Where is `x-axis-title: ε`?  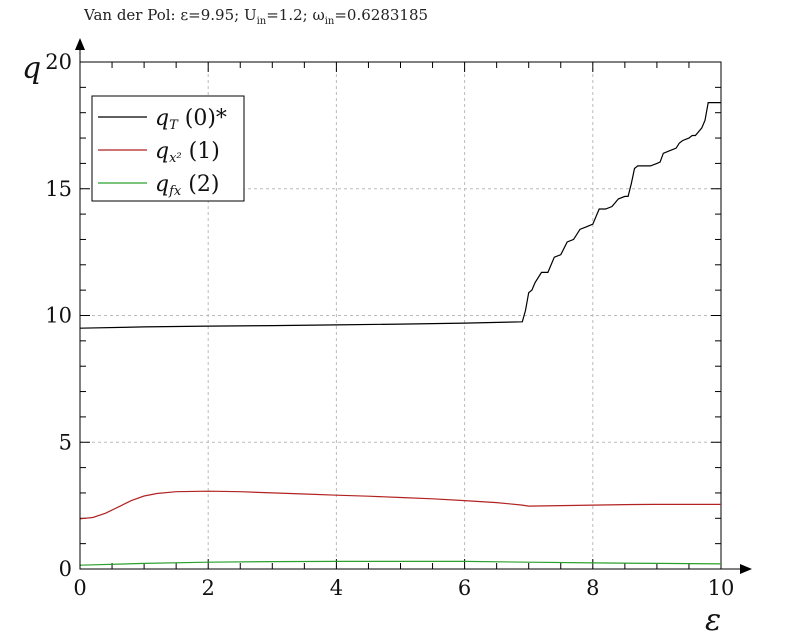
x-axis-title: ε is located at coordinates (713, 618).